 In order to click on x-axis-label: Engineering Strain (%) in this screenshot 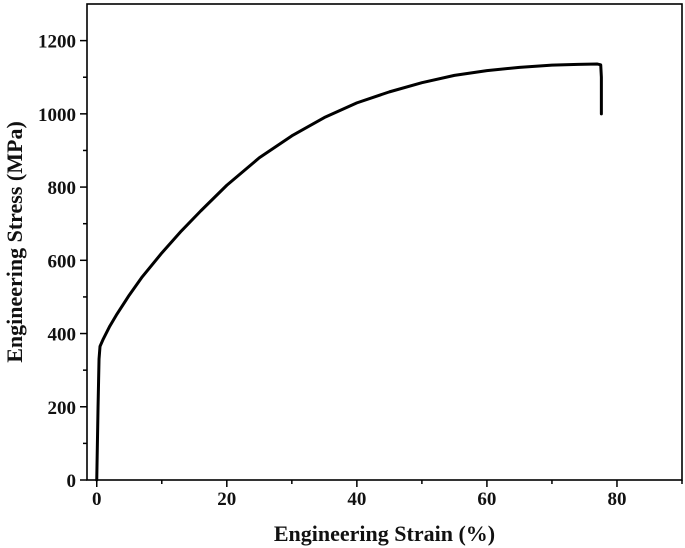, I will do `click(384, 533)`.